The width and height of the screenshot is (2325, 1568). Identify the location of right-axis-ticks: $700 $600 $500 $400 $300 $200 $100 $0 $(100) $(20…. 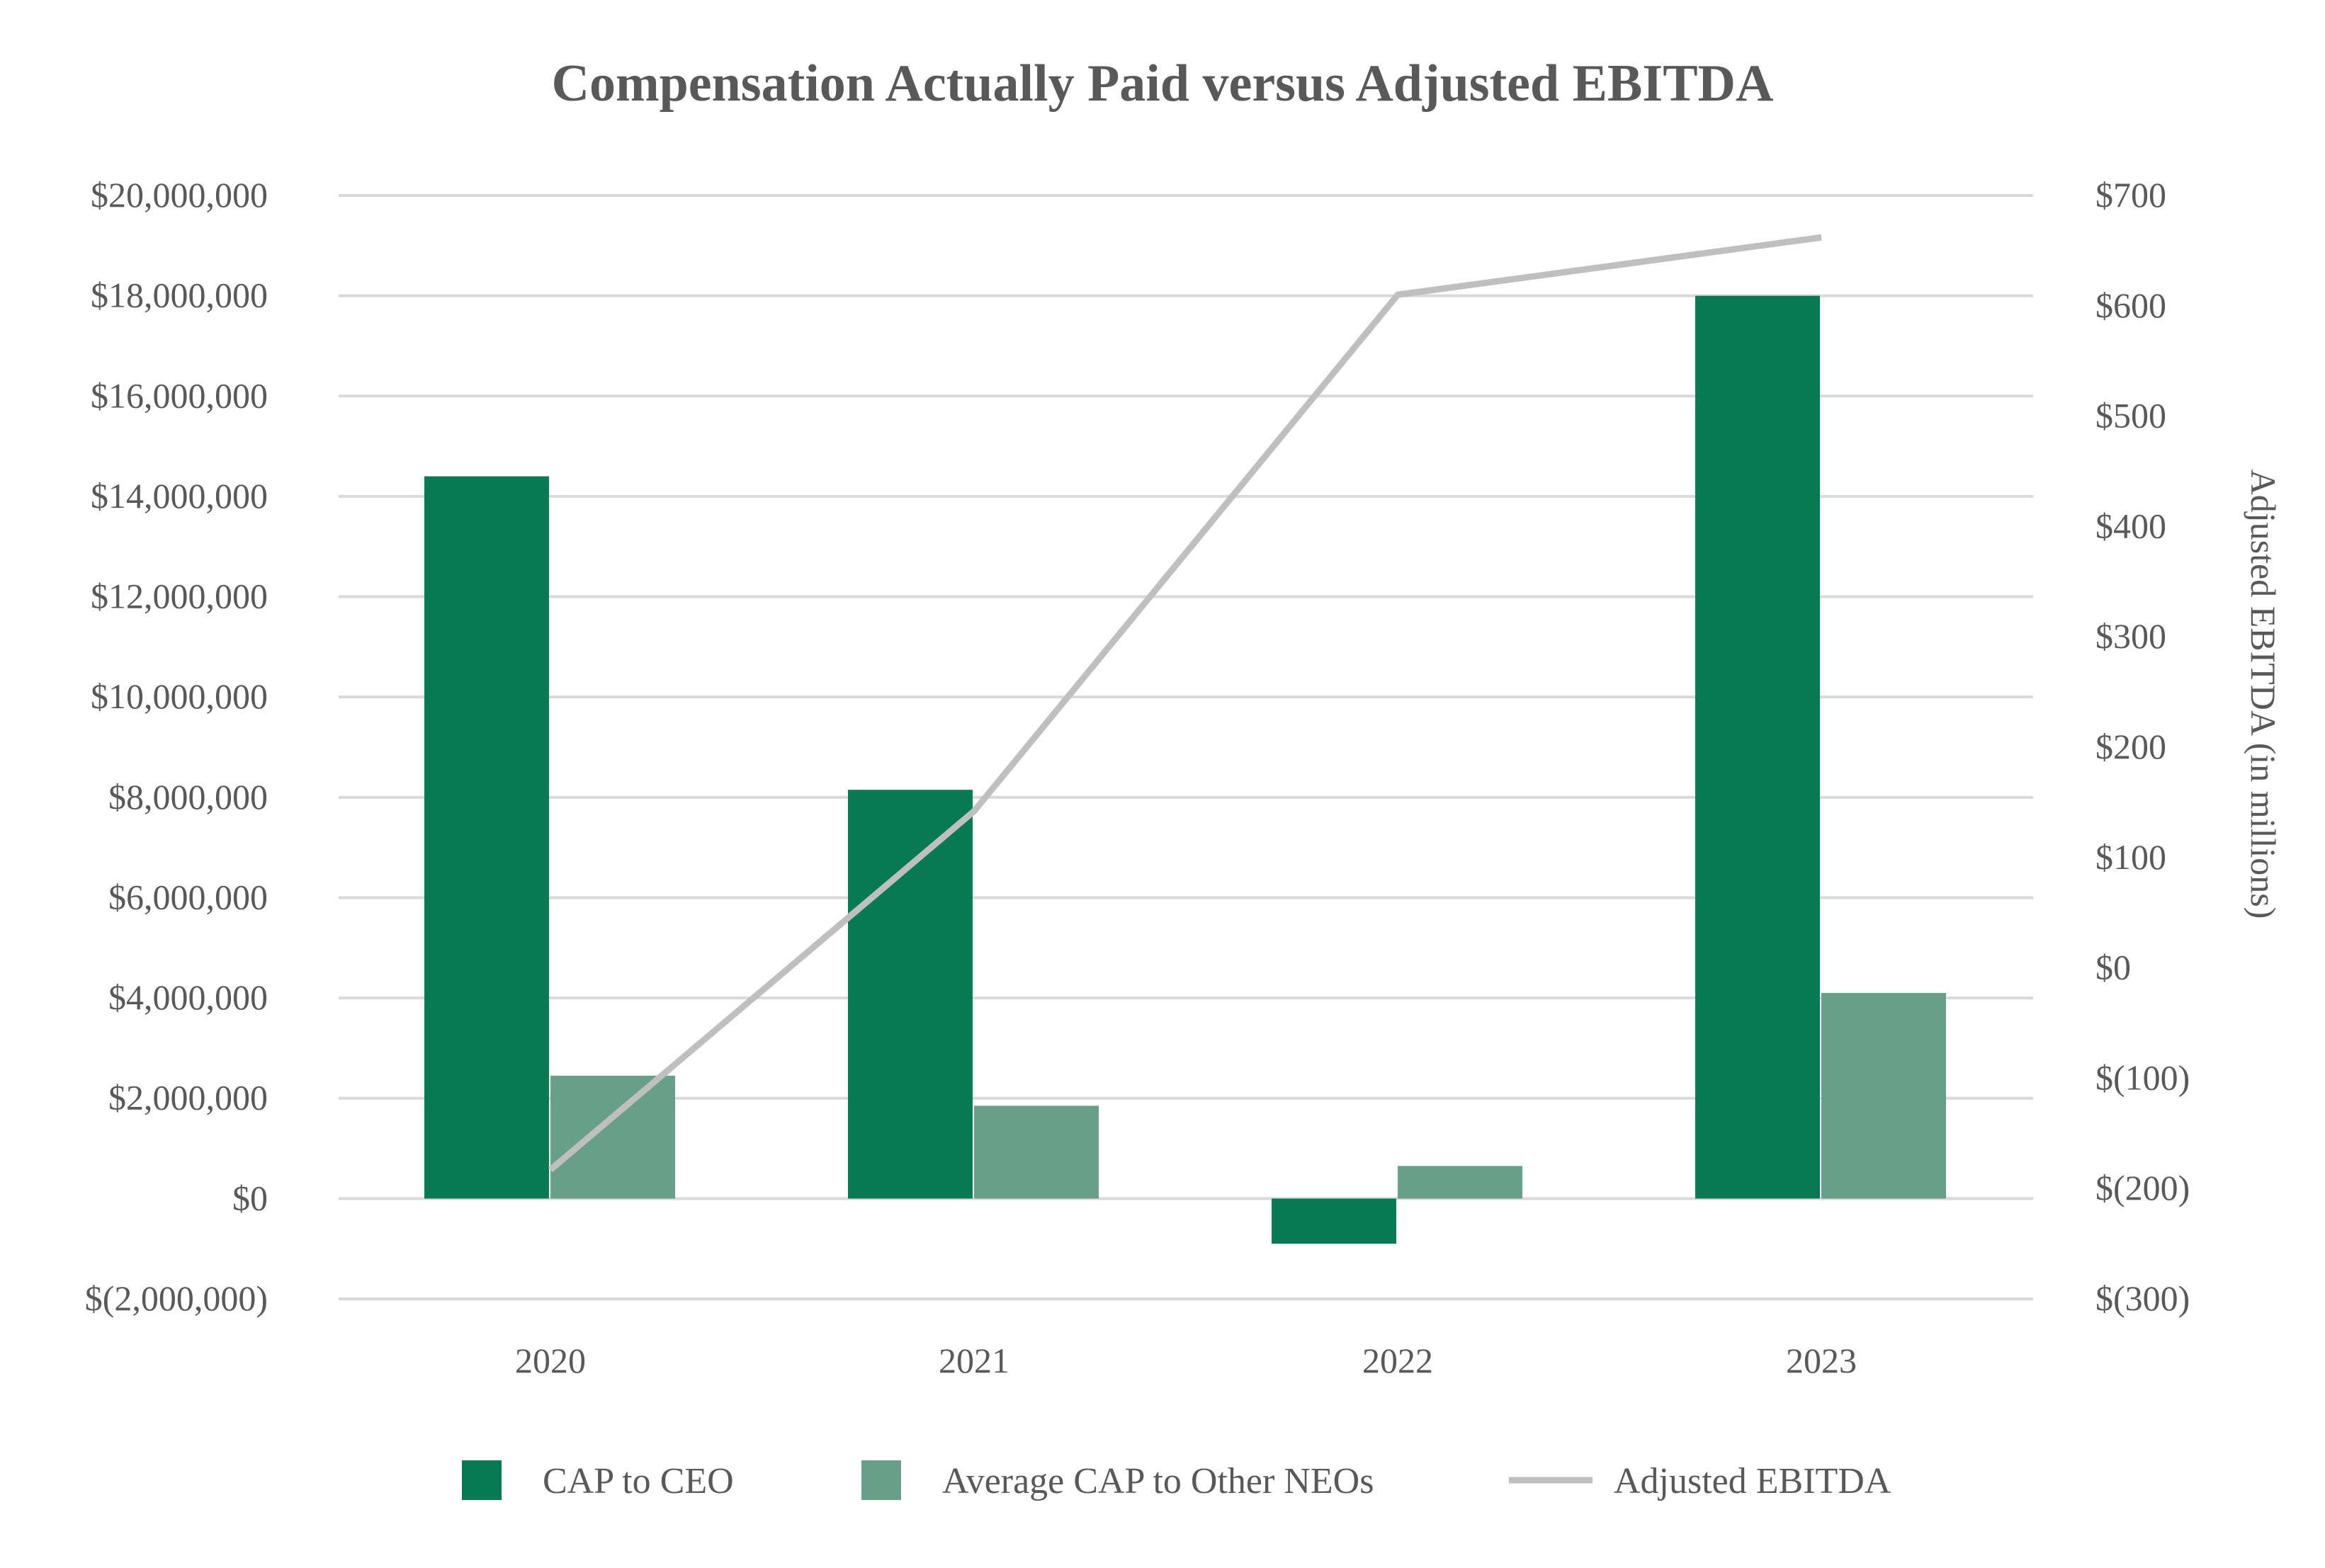
(2142, 746).